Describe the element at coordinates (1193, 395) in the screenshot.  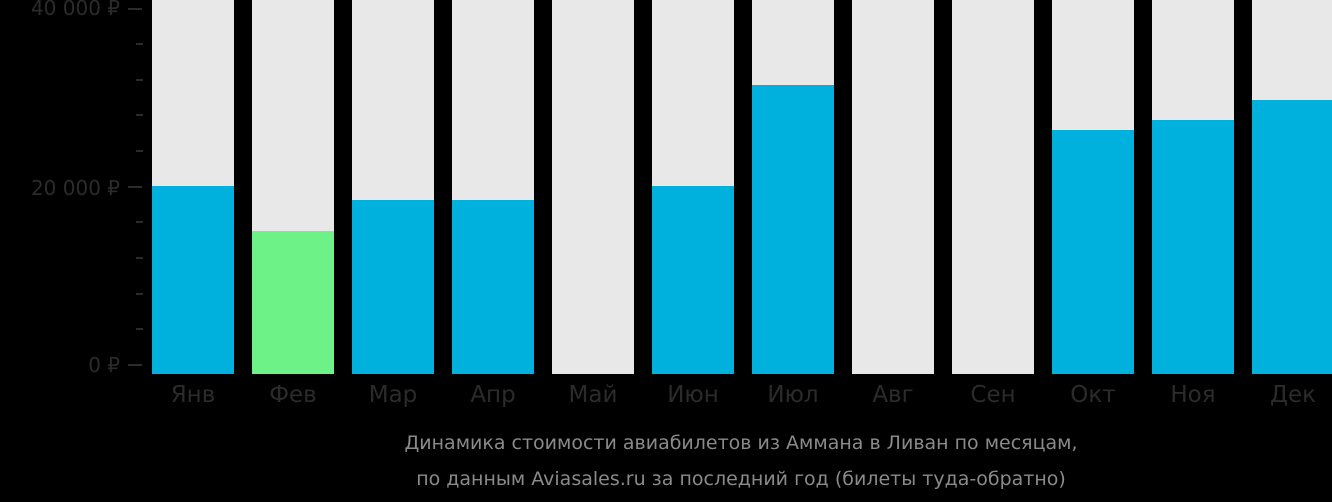
I see `x-tick-label: Ноя` at that location.